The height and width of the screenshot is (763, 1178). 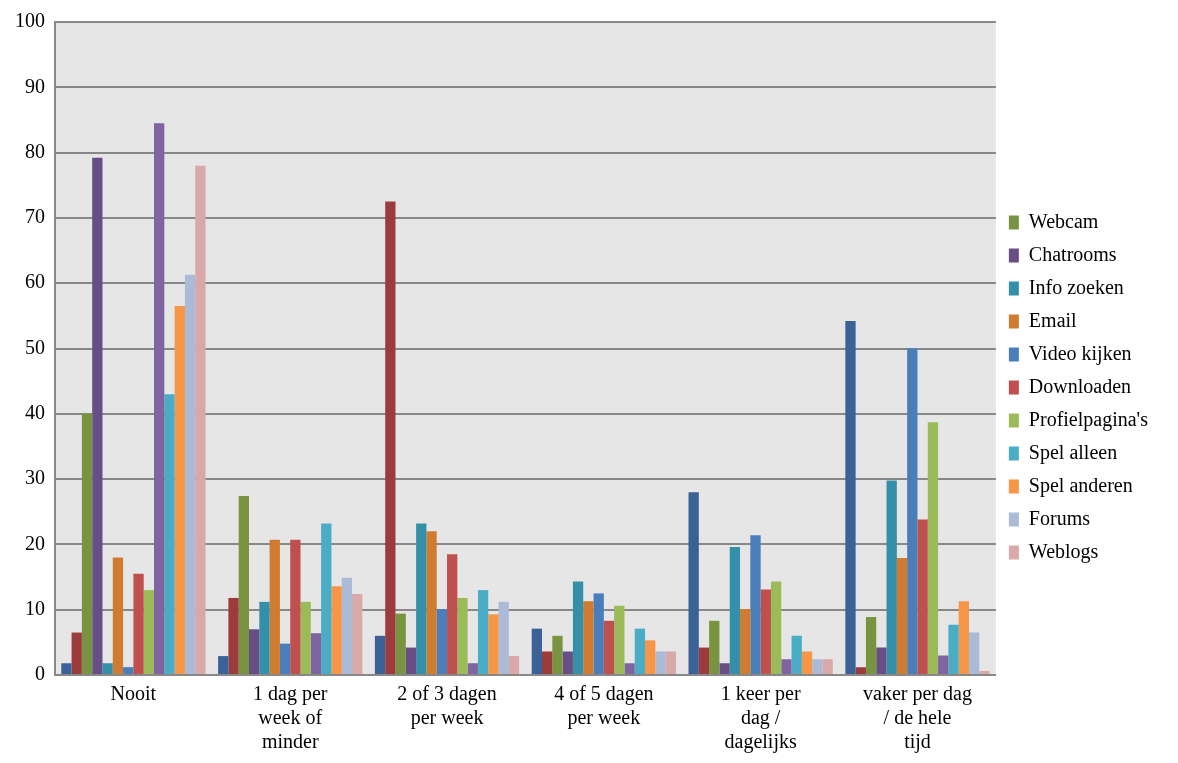 I want to click on legend-label: Spel alleen, so click(x=1073, y=452).